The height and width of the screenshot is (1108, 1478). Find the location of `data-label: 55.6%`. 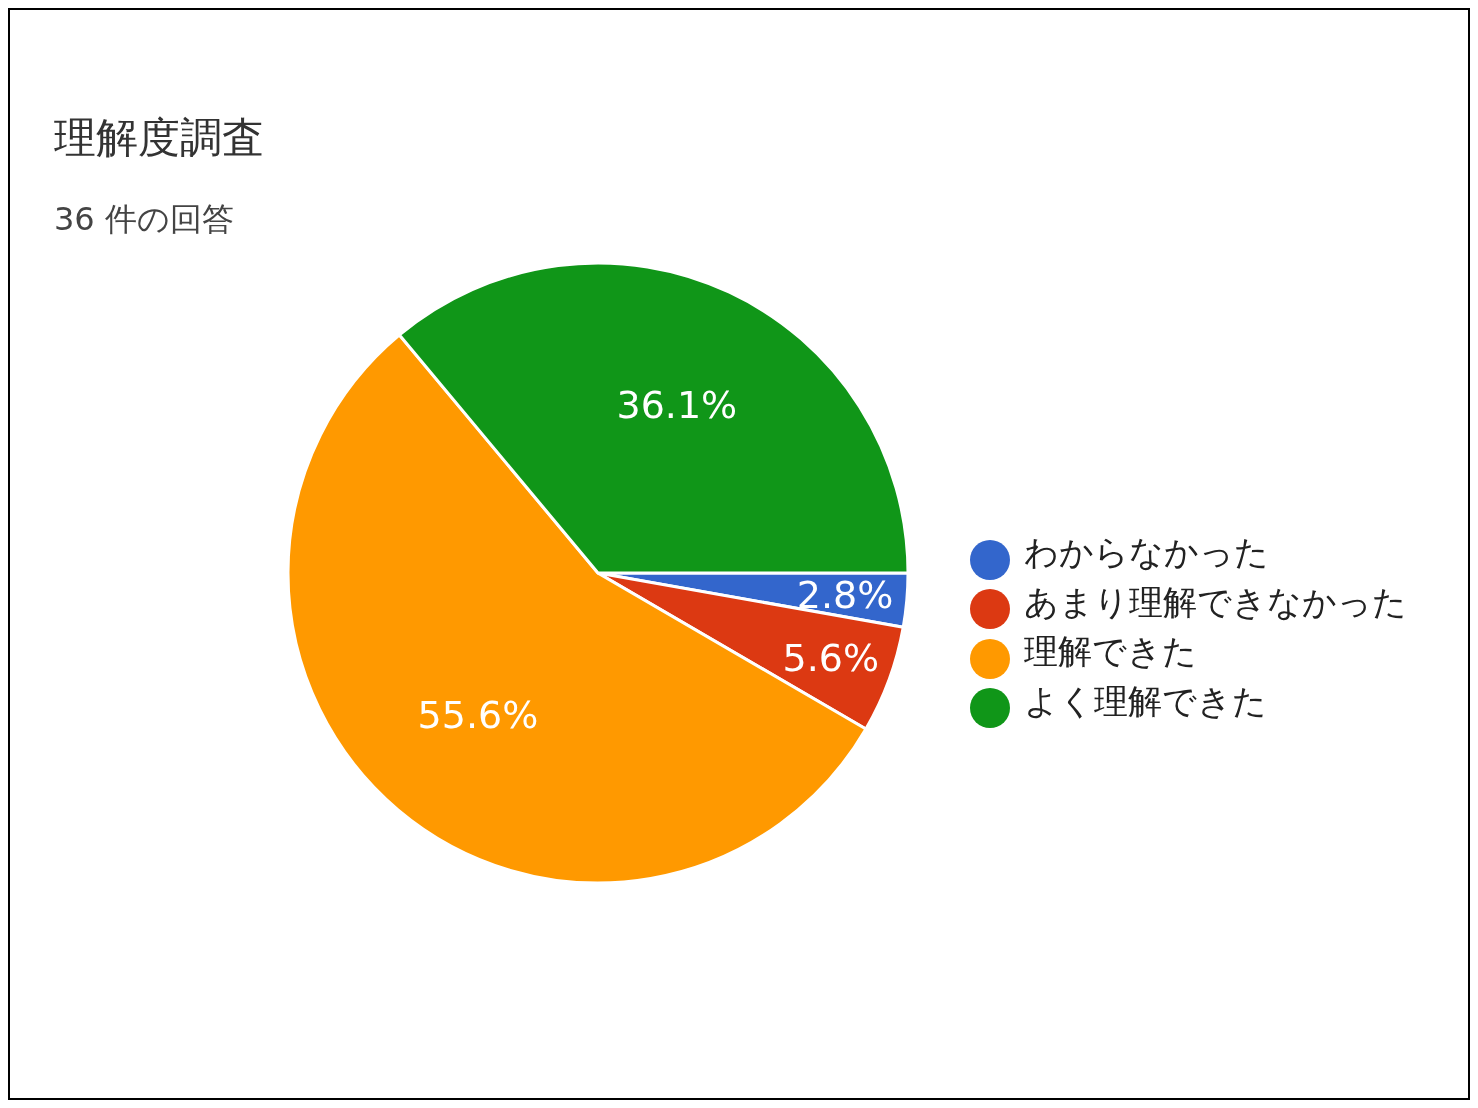

data-label: 55.6% is located at coordinates (478, 715).